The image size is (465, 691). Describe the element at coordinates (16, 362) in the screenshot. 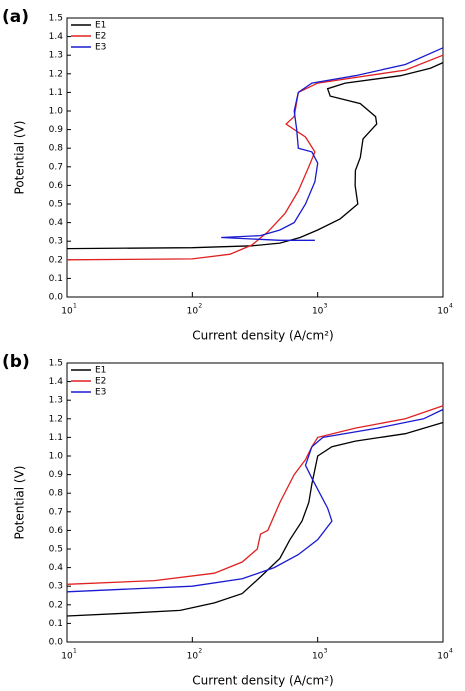

I see `panel-label: (b)` at that location.